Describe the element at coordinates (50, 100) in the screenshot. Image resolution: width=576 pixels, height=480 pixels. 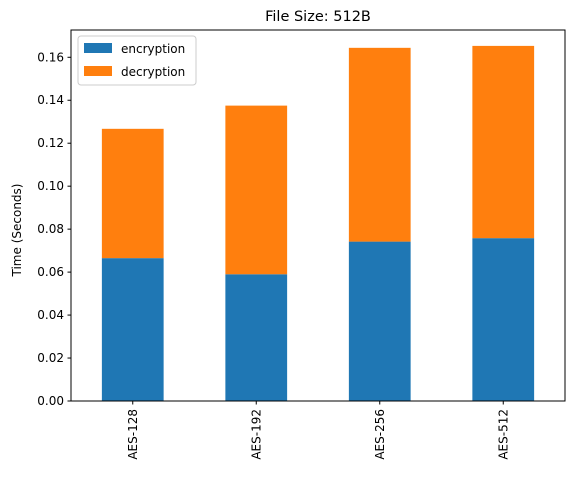
I see `y-tick-label: 0.14` at that location.